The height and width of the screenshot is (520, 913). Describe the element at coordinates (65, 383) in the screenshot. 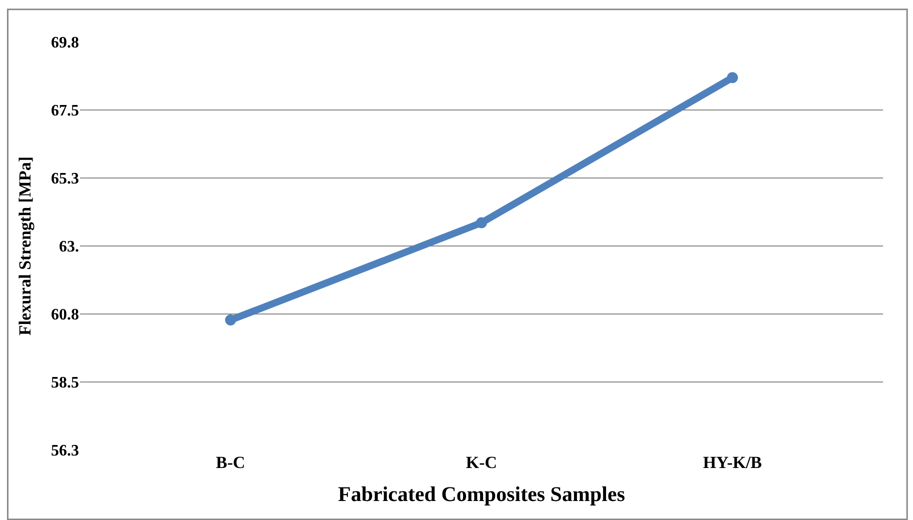

I see `y-tick-label: 58.5` at that location.